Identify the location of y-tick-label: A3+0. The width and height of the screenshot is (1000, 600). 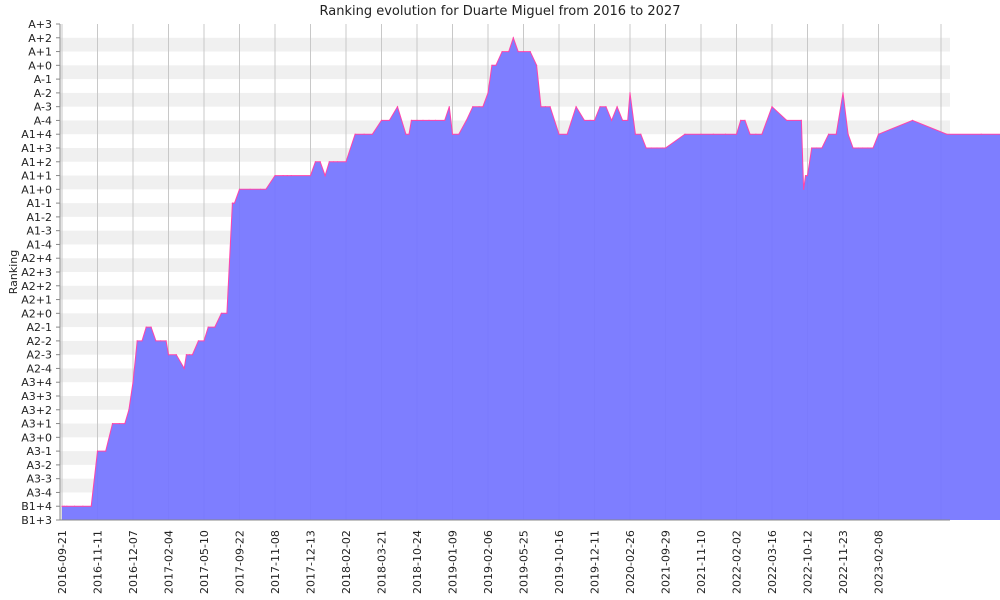
(36, 437).